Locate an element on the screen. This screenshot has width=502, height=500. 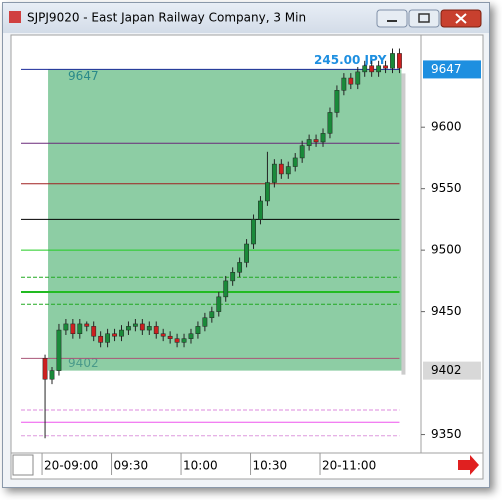
y-tick-label: 9600 is located at coordinates (446, 127).